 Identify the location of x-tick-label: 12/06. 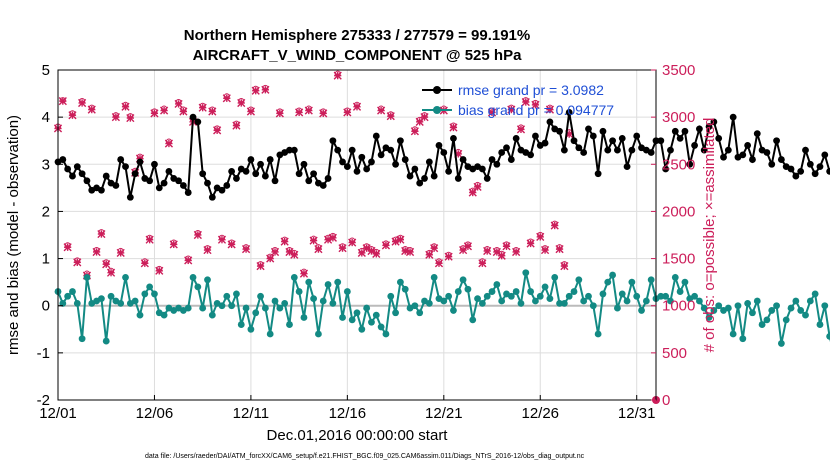
(155, 413).